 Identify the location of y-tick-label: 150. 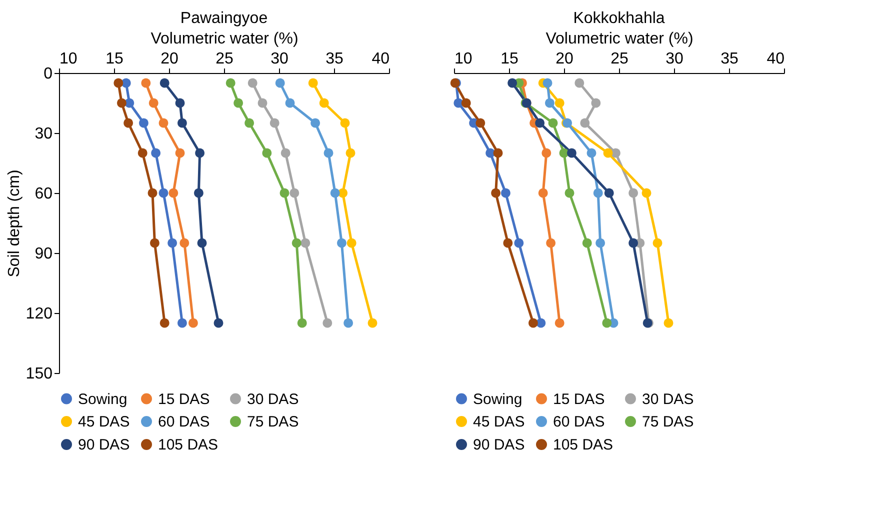
(39, 374).